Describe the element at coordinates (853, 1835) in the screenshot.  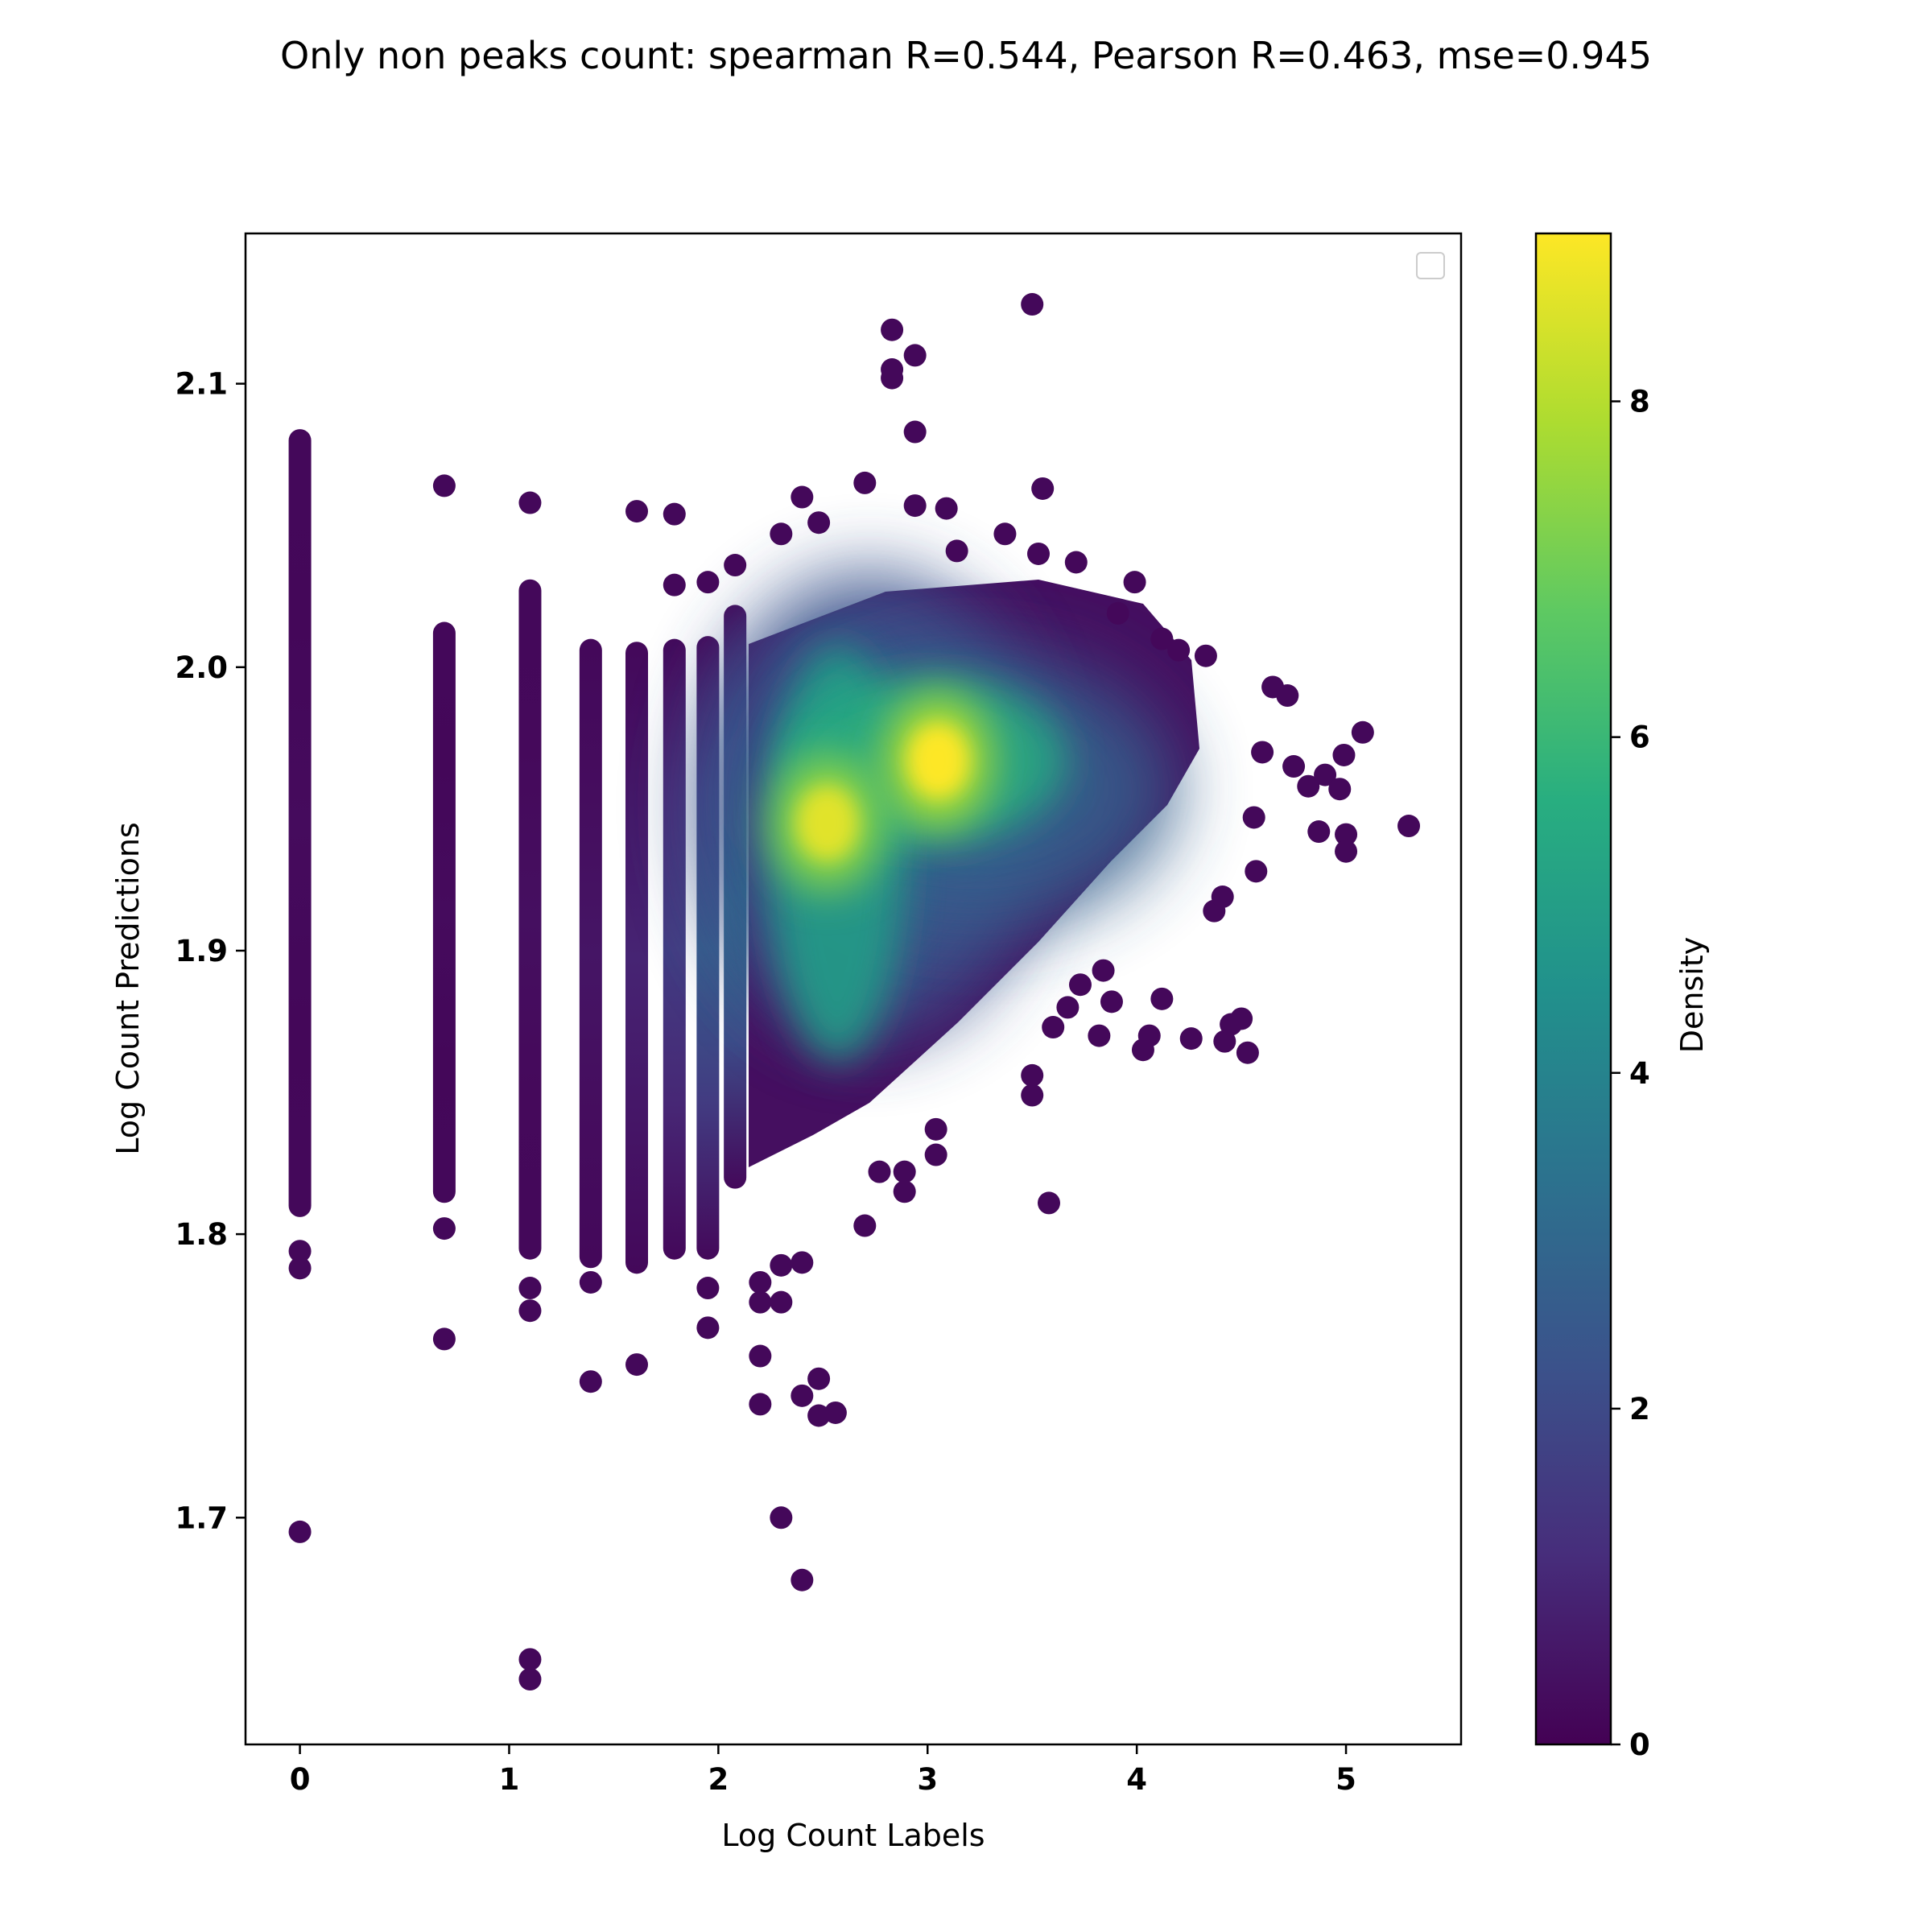
I see `x-axis-label: Log Count Labels` at that location.